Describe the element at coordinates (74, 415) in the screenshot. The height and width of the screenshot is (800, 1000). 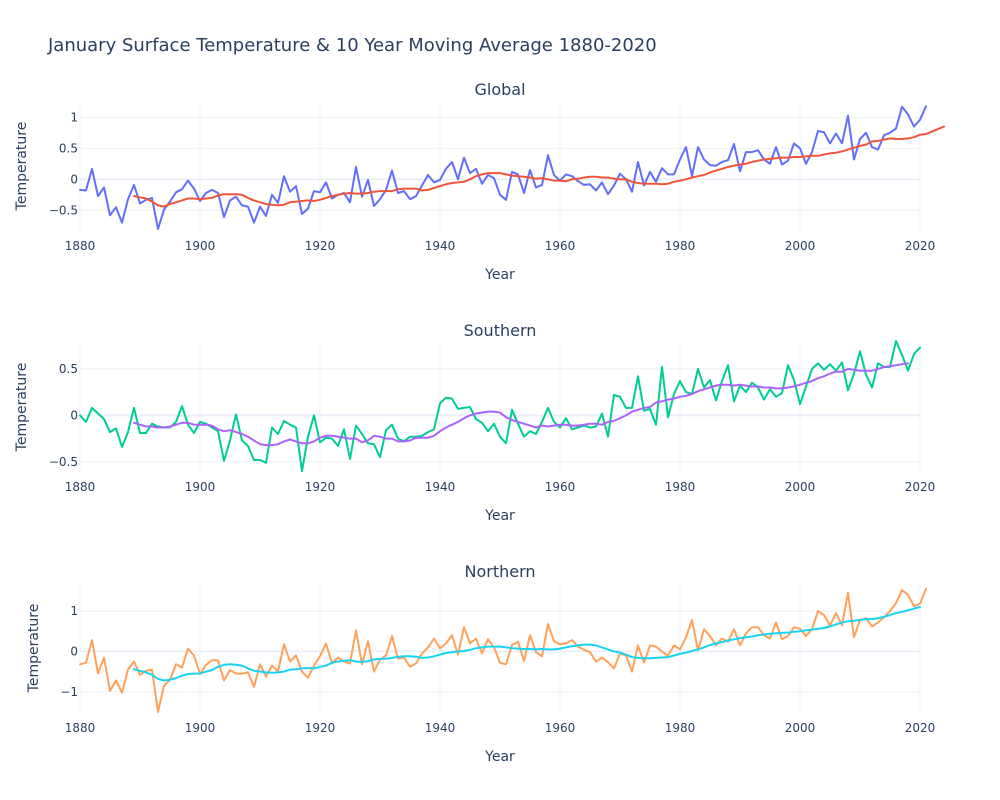
I see `southern-y-tick-label: 0` at that location.